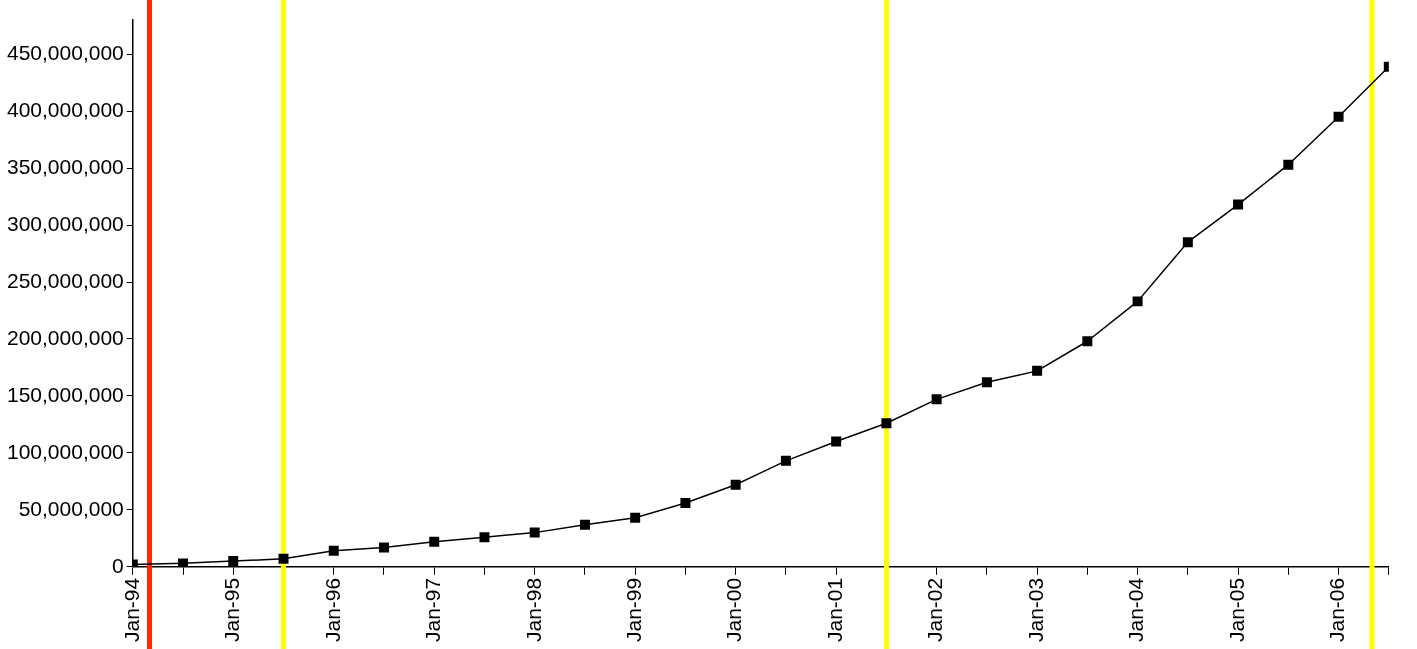  Describe the element at coordinates (433, 610) in the screenshot. I see `x-tick-label: Jan-97` at that location.